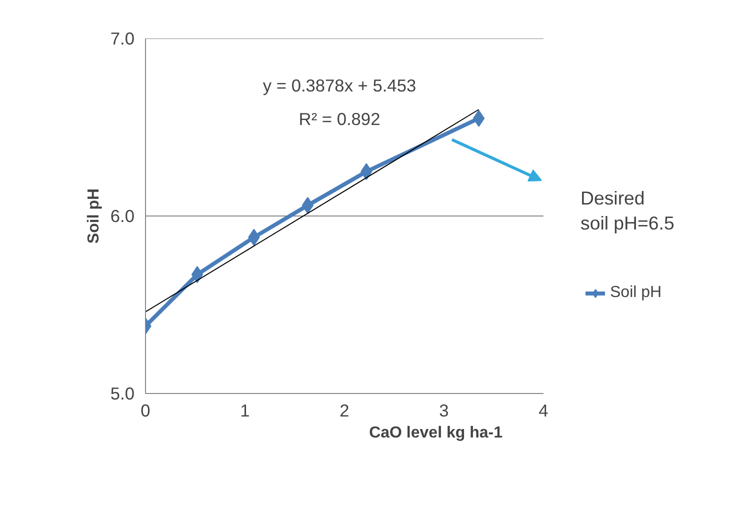  What do you see at coordinates (636, 293) in the screenshot?
I see `legend-label: Soil pH` at bounding box center [636, 293].